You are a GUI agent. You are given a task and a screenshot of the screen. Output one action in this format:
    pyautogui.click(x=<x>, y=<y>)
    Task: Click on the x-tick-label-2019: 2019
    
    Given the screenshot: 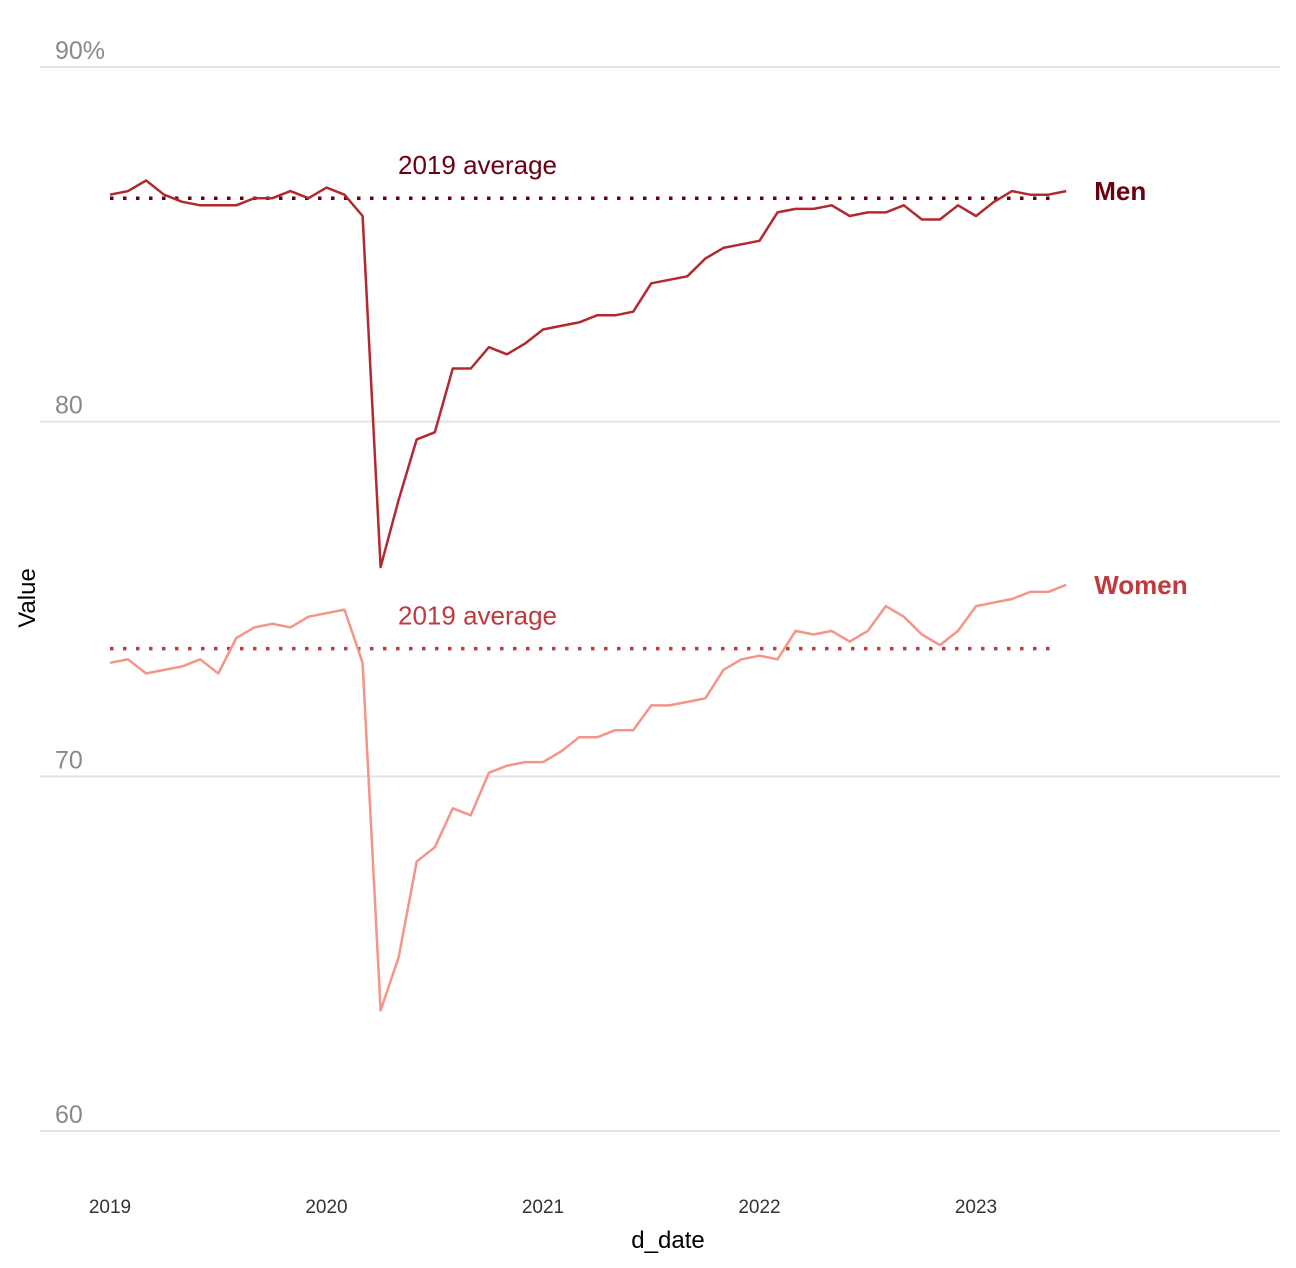 What is the action you would take?
    pyautogui.click(x=110, y=1207)
    